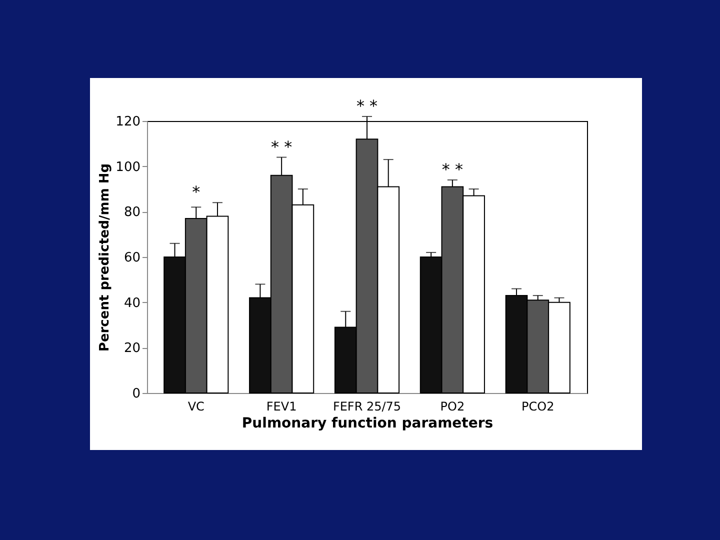  I want to click on x-axis-title: Pulmonary function parameters, so click(368, 424).